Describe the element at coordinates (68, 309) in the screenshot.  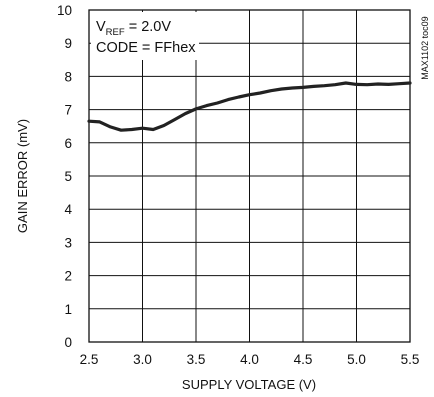
I see `y-tick-label: 1` at that location.